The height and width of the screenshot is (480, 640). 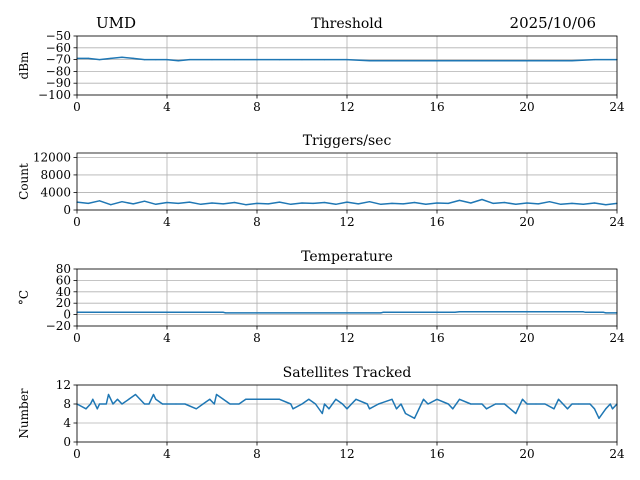 I want to click on x-tick-label: 16, so click(x=436, y=454).